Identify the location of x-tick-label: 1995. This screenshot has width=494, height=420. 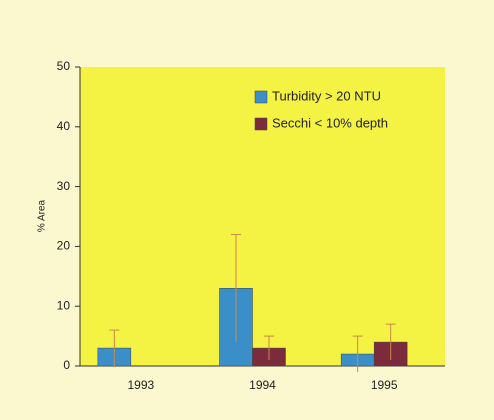
(384, 385).